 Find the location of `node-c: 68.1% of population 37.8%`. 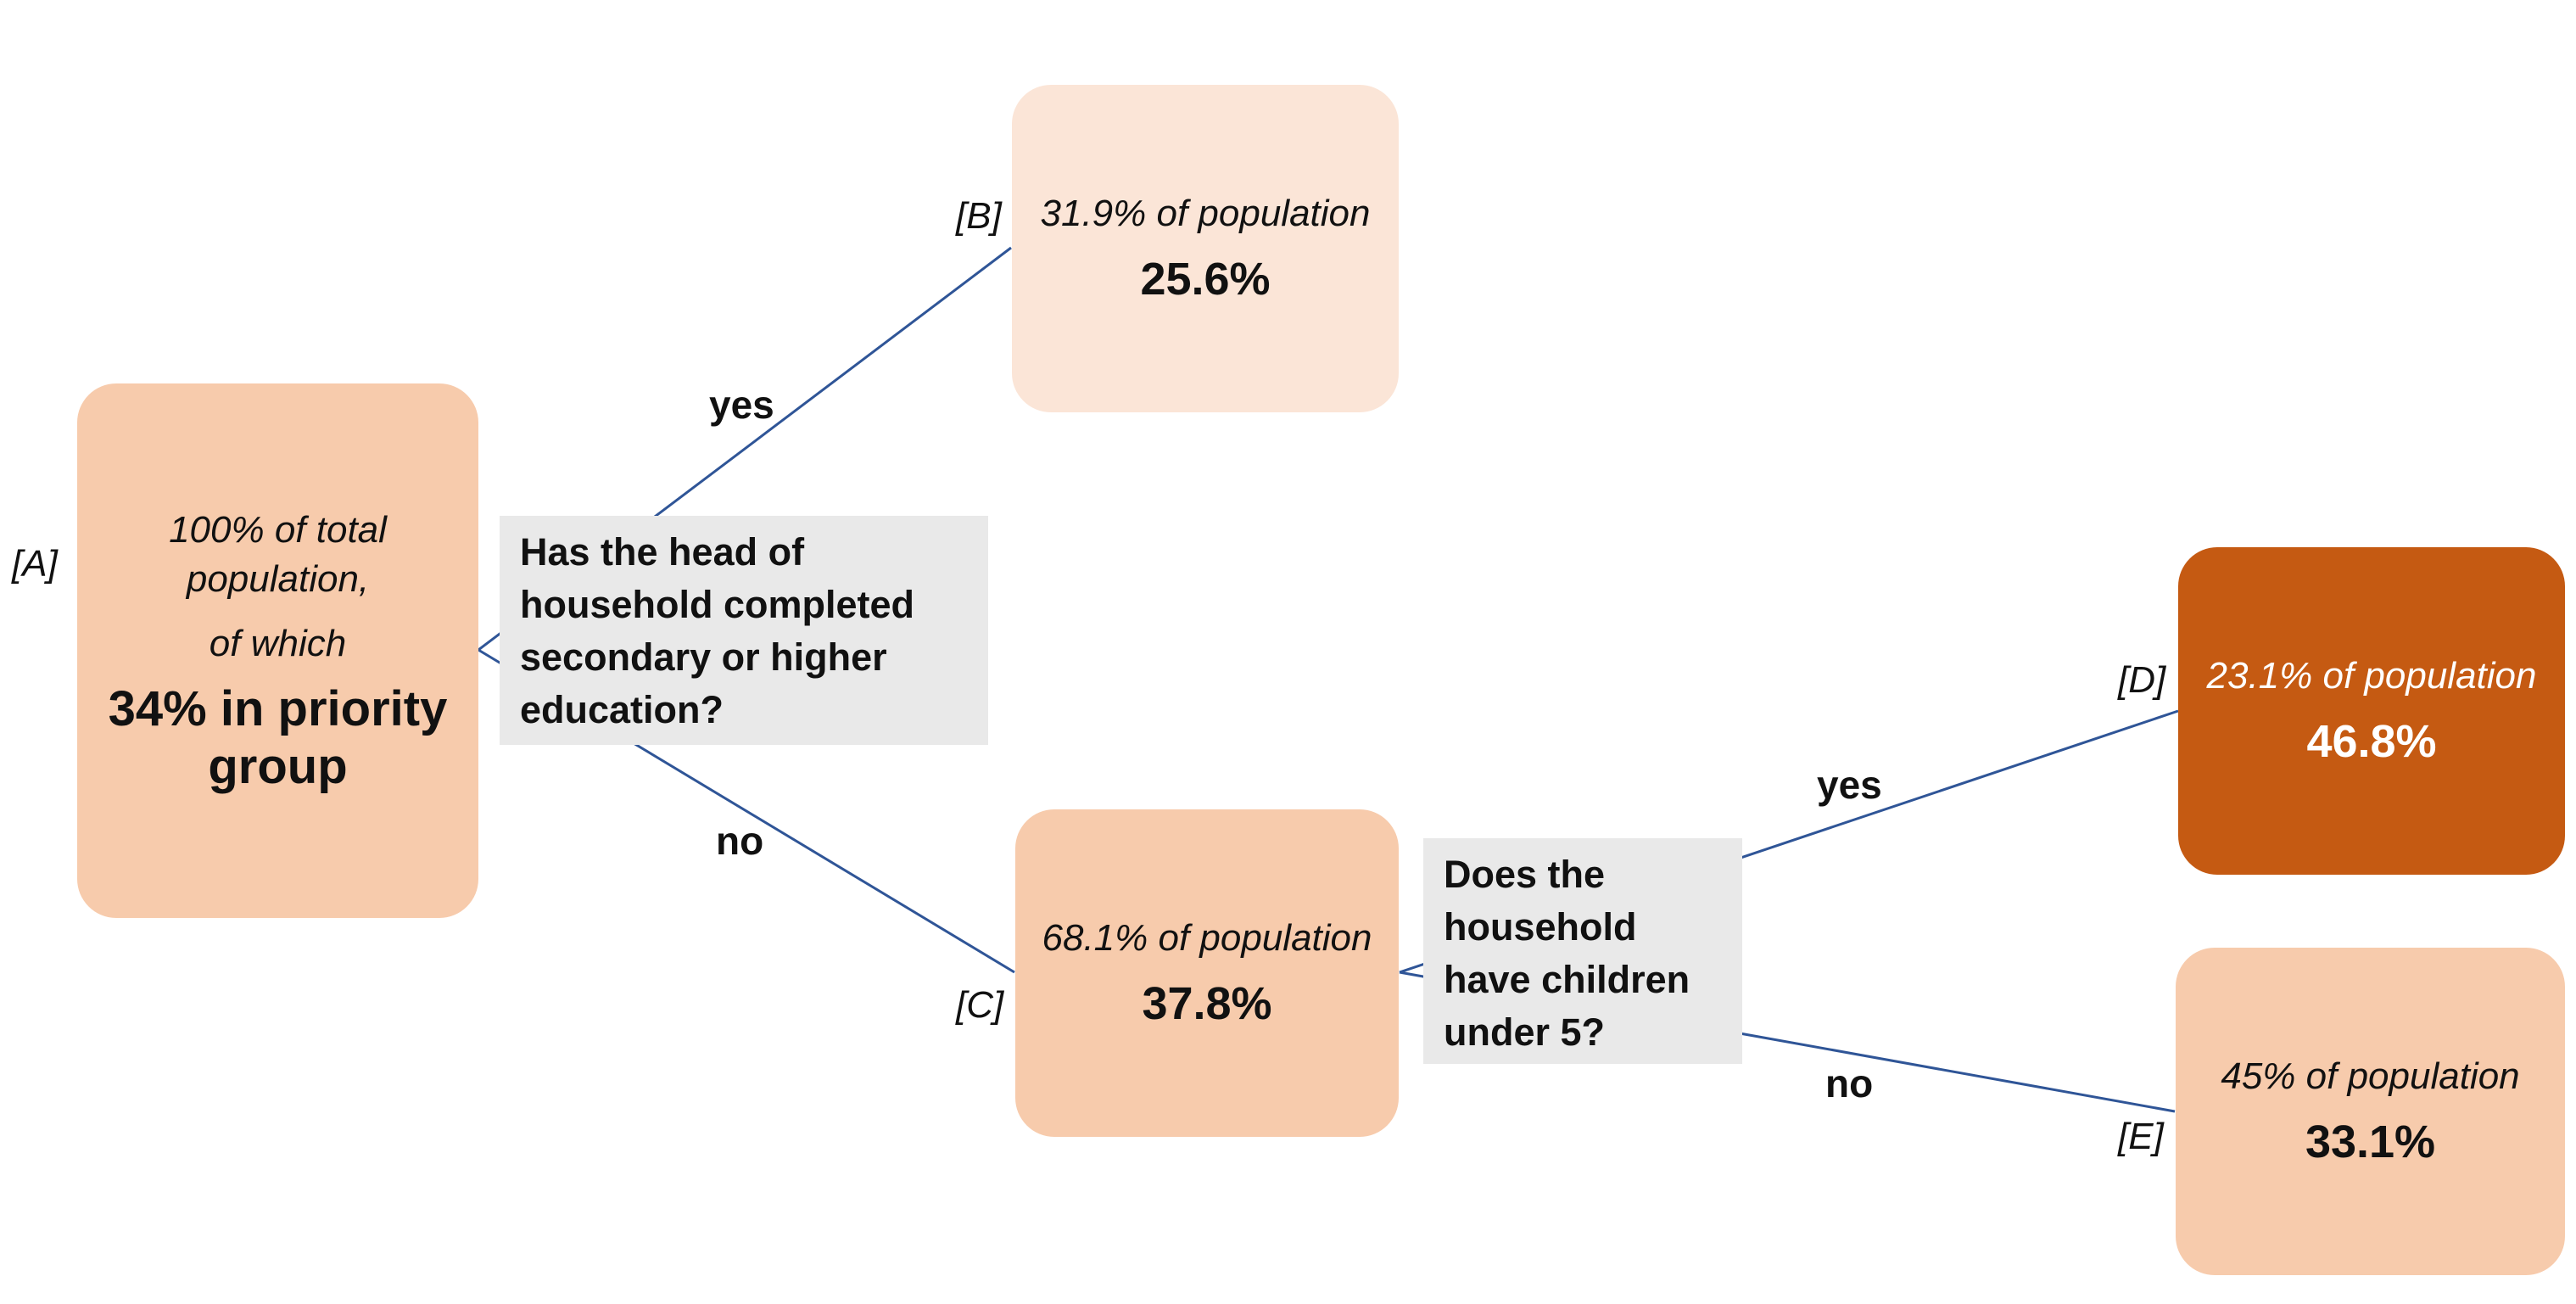

node-c: 68.1% of population 37.8% is located at coordinates (1207, 973).